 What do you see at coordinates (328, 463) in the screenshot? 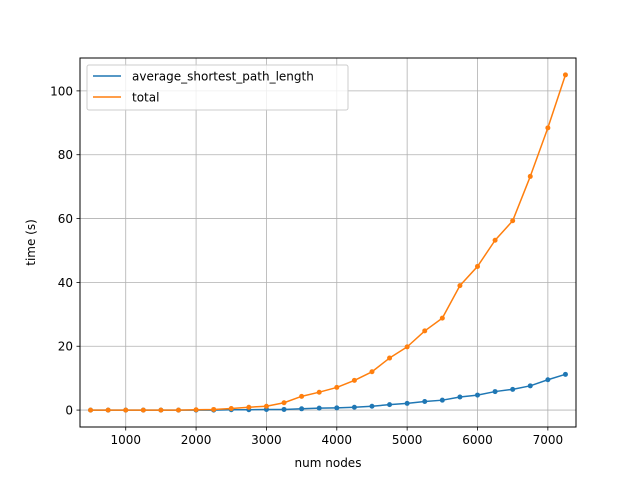
I see `x-axis-label: num nodes` at bounding box center [328, 463].